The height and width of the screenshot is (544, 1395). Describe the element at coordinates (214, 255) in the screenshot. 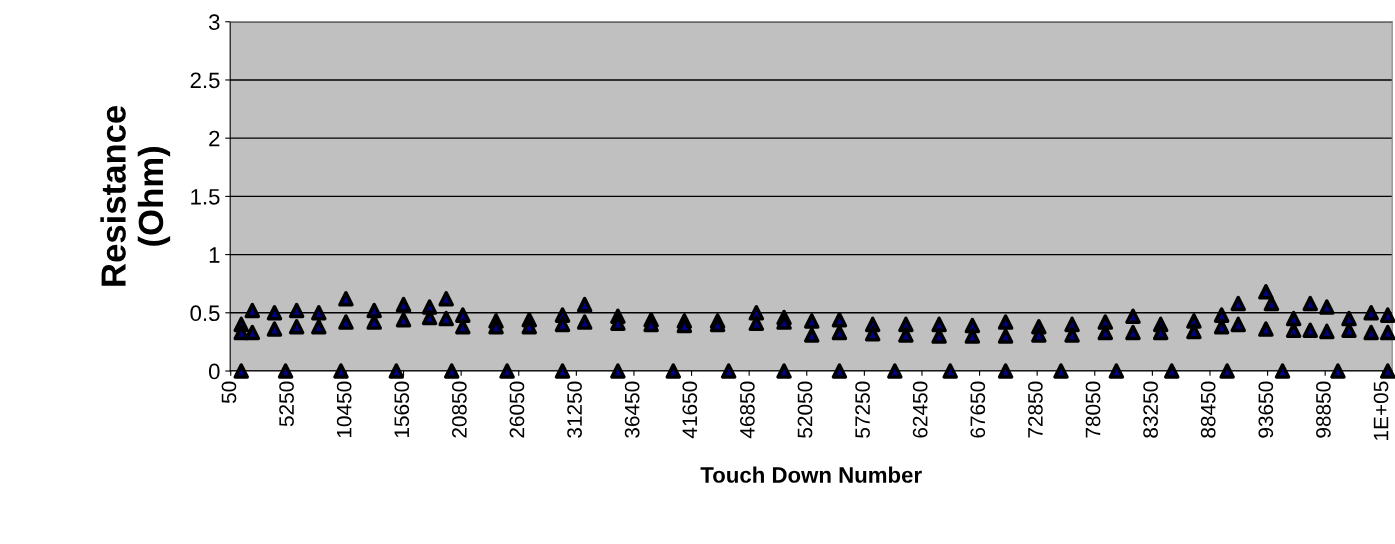

I see `y-tick-label: 1` at that location.